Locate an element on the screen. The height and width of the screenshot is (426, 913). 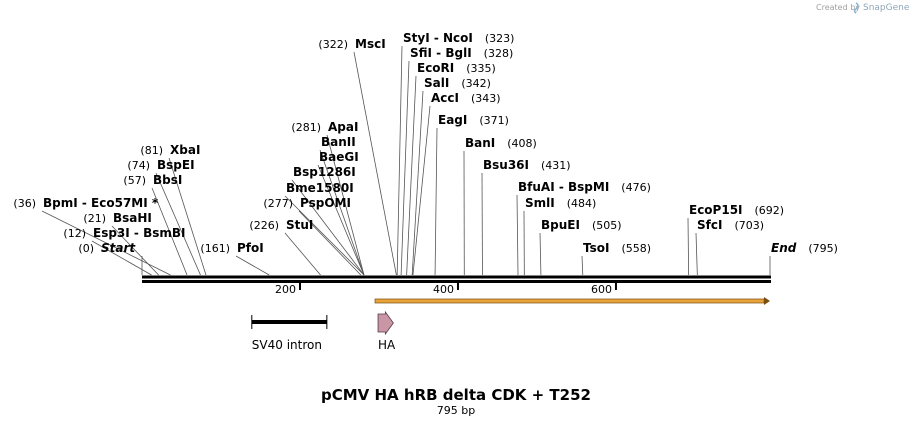
site-bfuai-bspmi-24-name: BfuAI - BspMI is located at coordinates (563, 187).